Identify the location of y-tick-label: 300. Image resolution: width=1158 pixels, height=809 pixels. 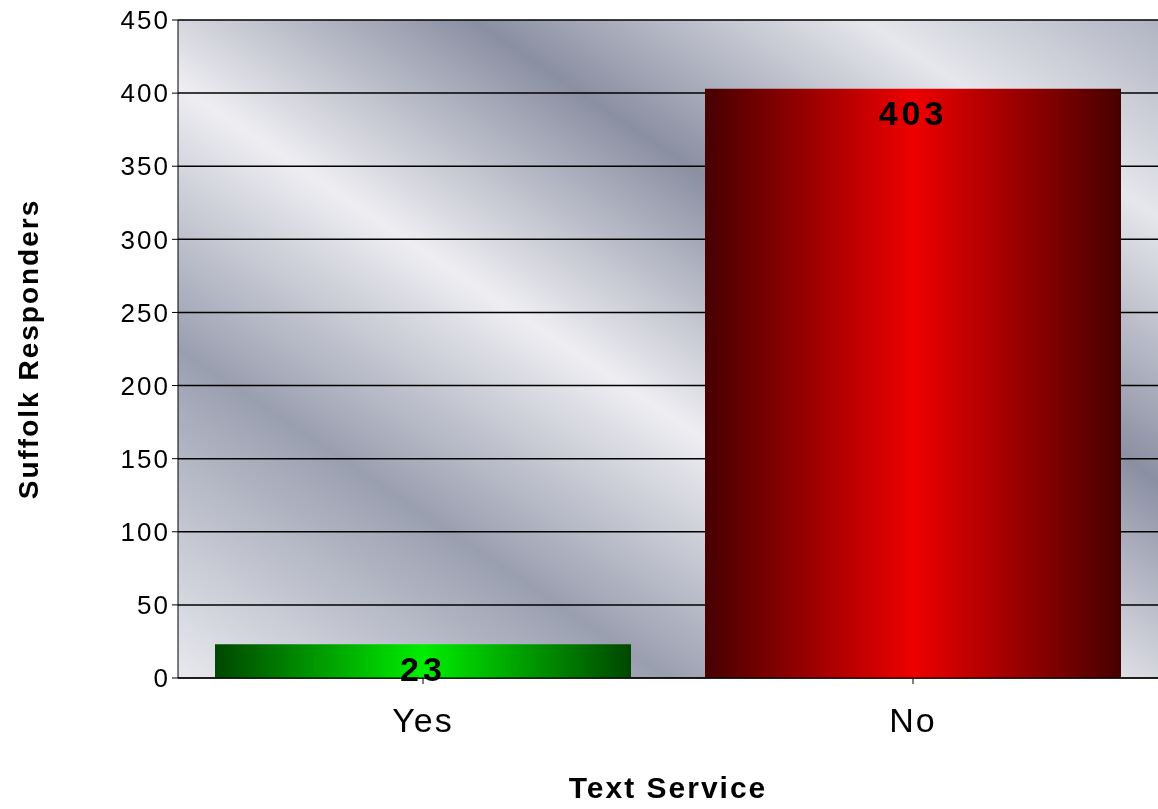
(145, 239).